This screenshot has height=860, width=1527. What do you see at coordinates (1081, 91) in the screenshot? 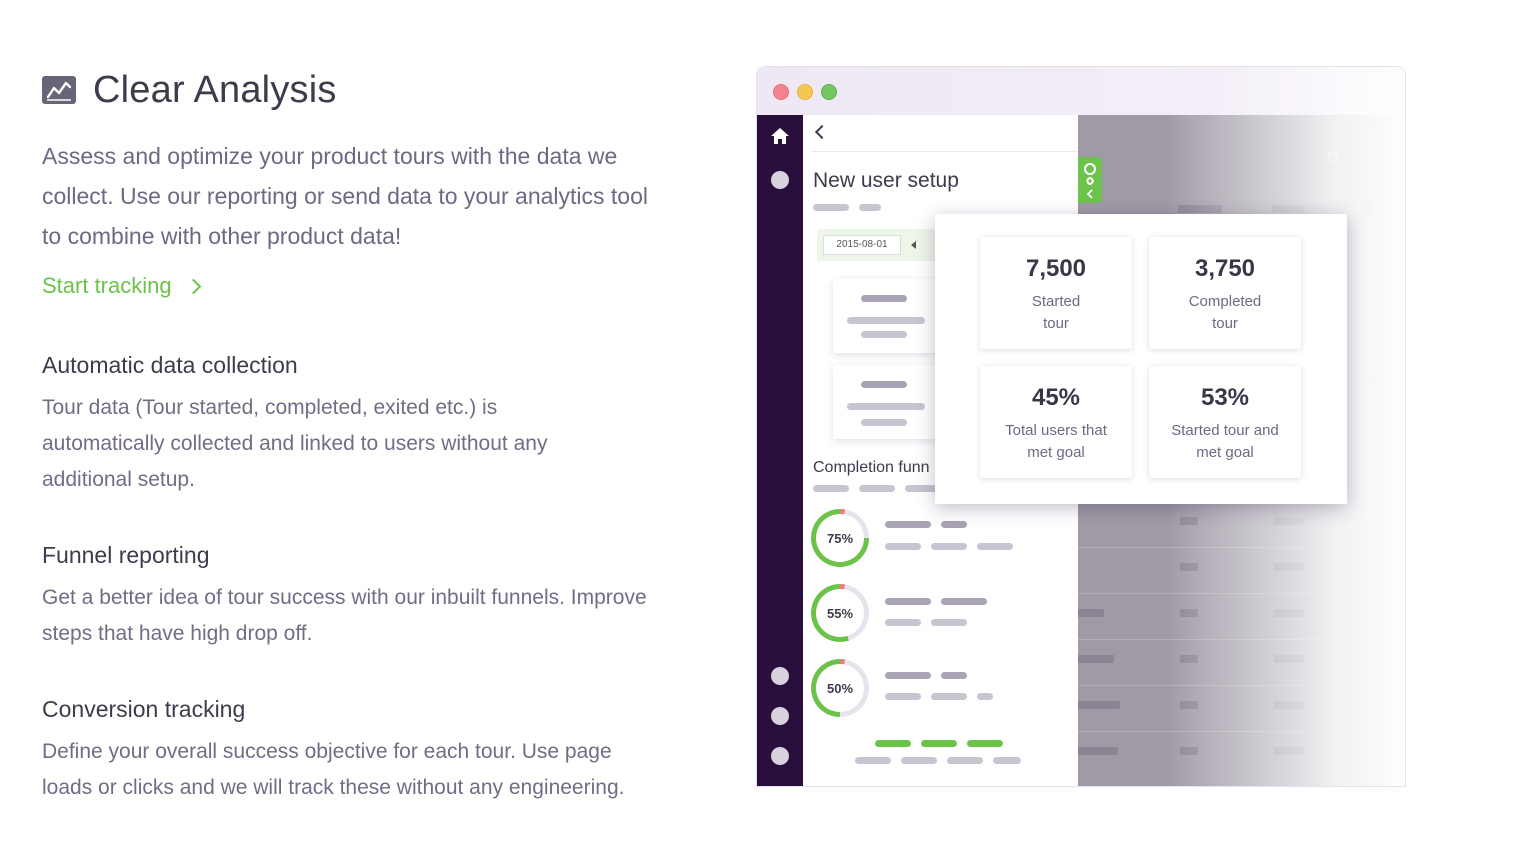
I see `window-titlebar` at bounding box center [1081, 91].